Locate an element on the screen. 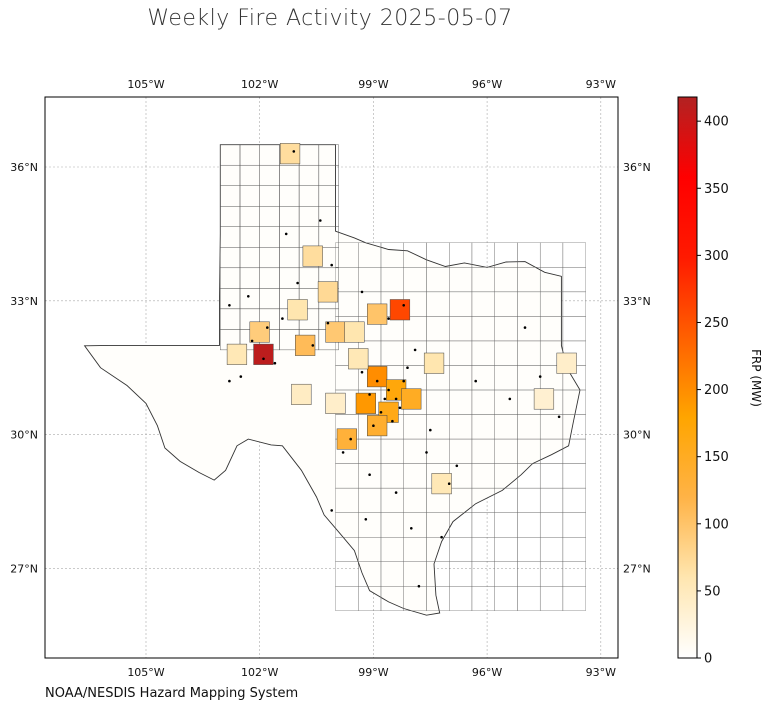 The image size is (769, 711). lon-tick-label-bottom: 102°W is located at coordinates (259, 672).